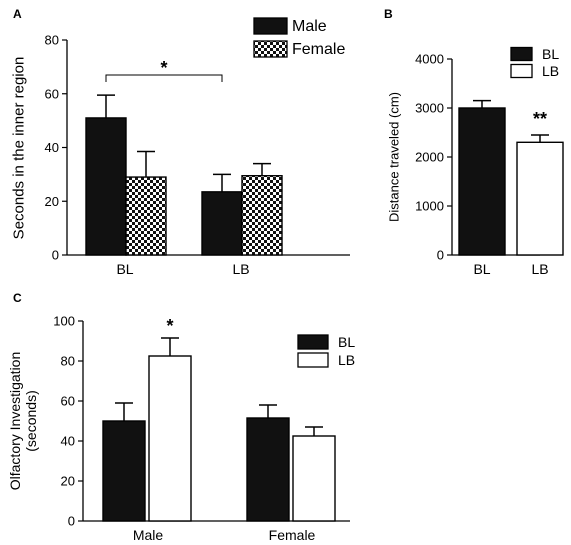 This screenshot has width=571, height=545. I want to click on y-axis-title: Distance traveled (cm), so click(394, 157).